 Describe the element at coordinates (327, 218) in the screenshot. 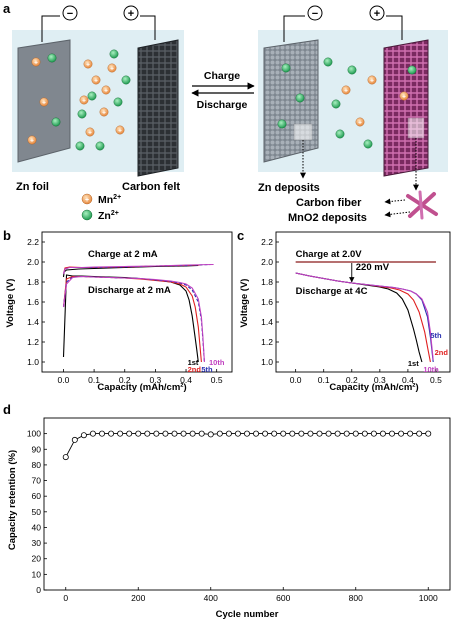

I see `mno2-deposits-label: MnO2 deposits` at that location.